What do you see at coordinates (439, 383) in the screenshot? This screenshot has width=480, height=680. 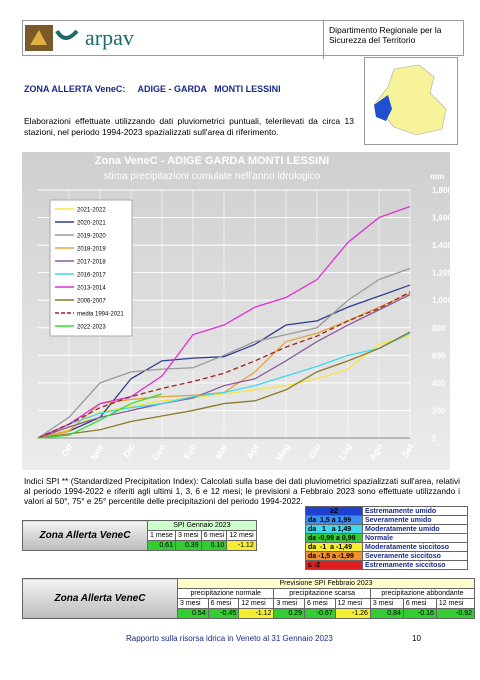 I see `y-tick-label: 400` at bounding box center [439, 383].